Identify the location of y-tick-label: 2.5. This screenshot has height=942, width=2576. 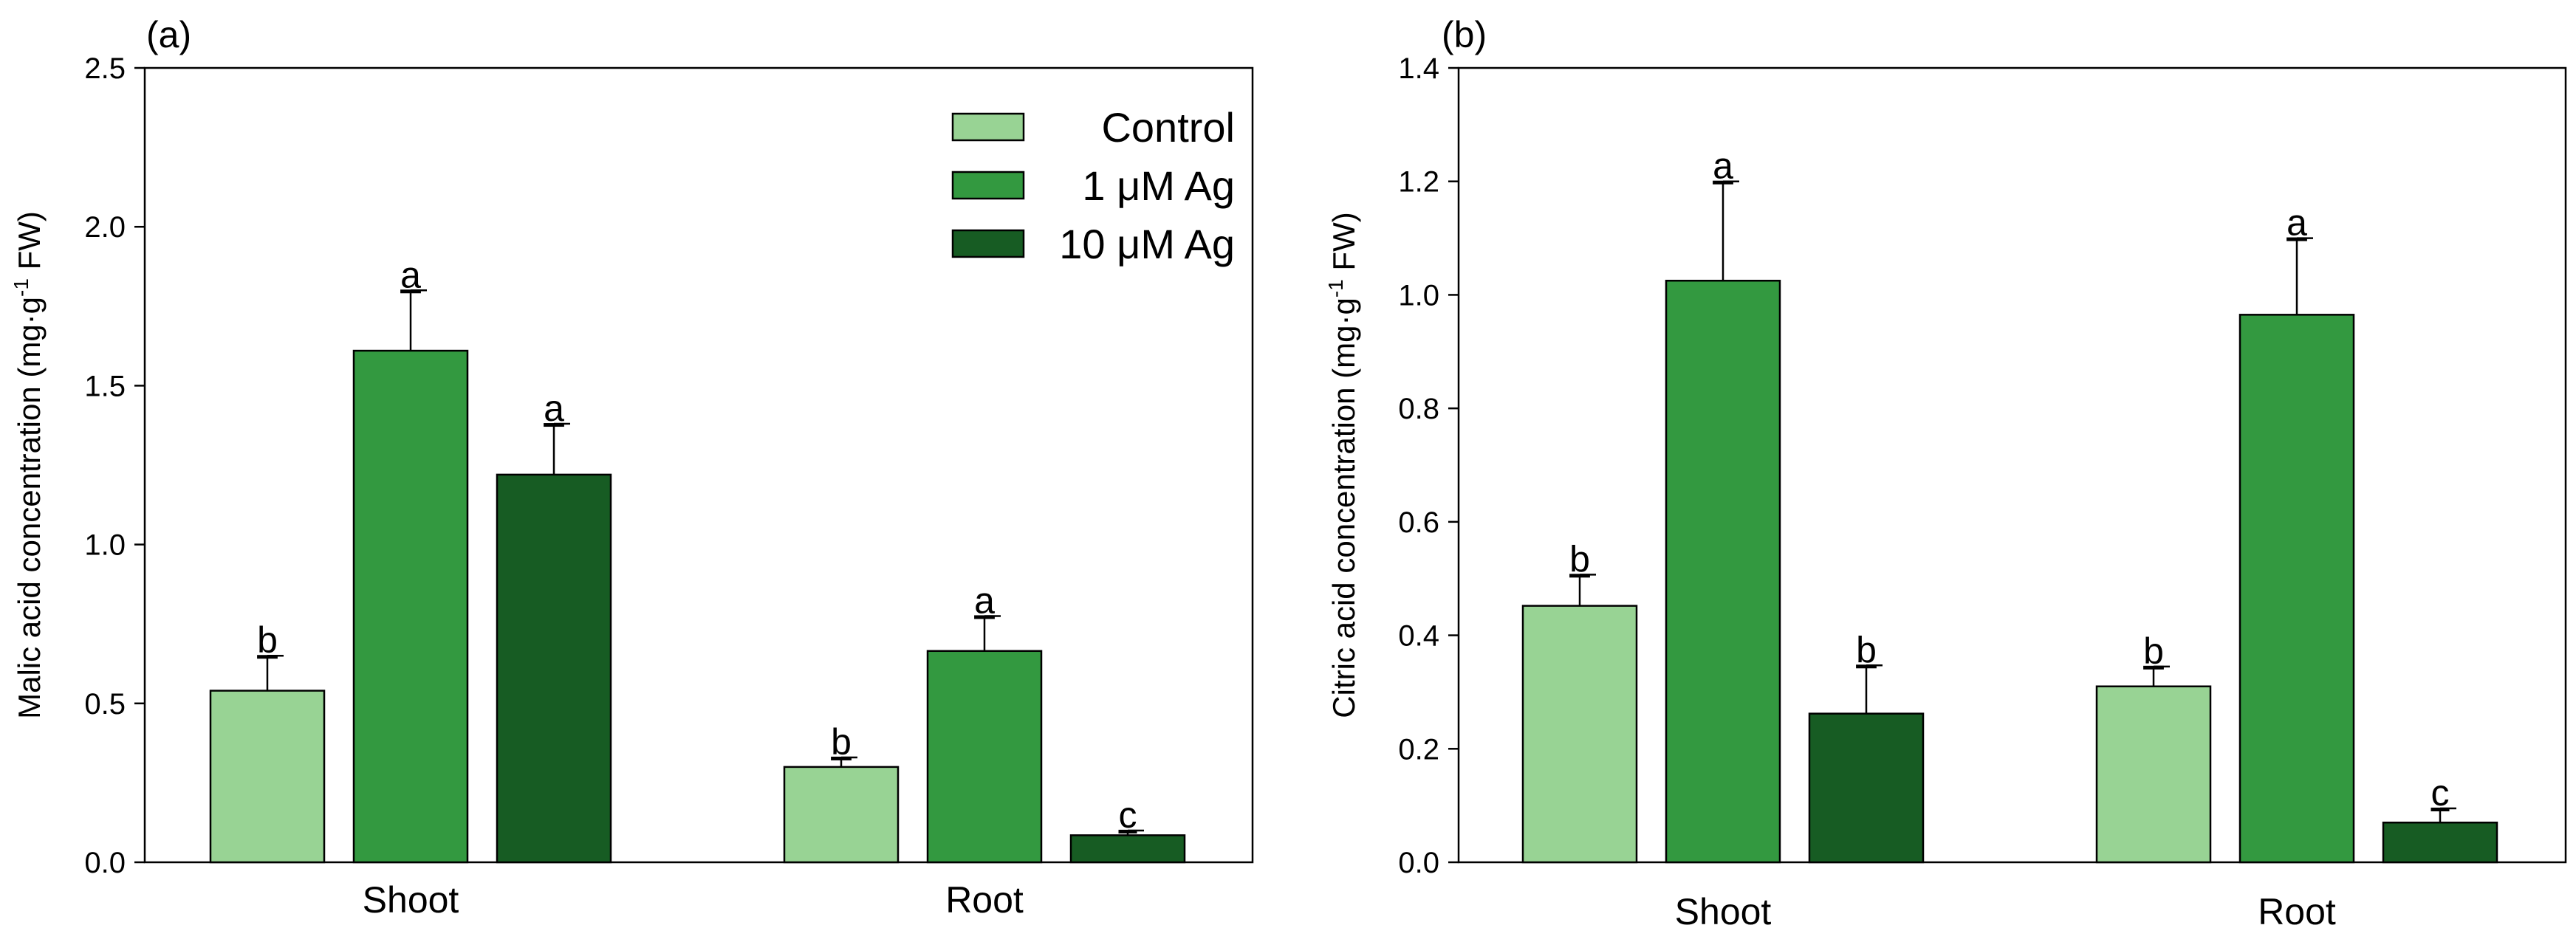
(105, 68).